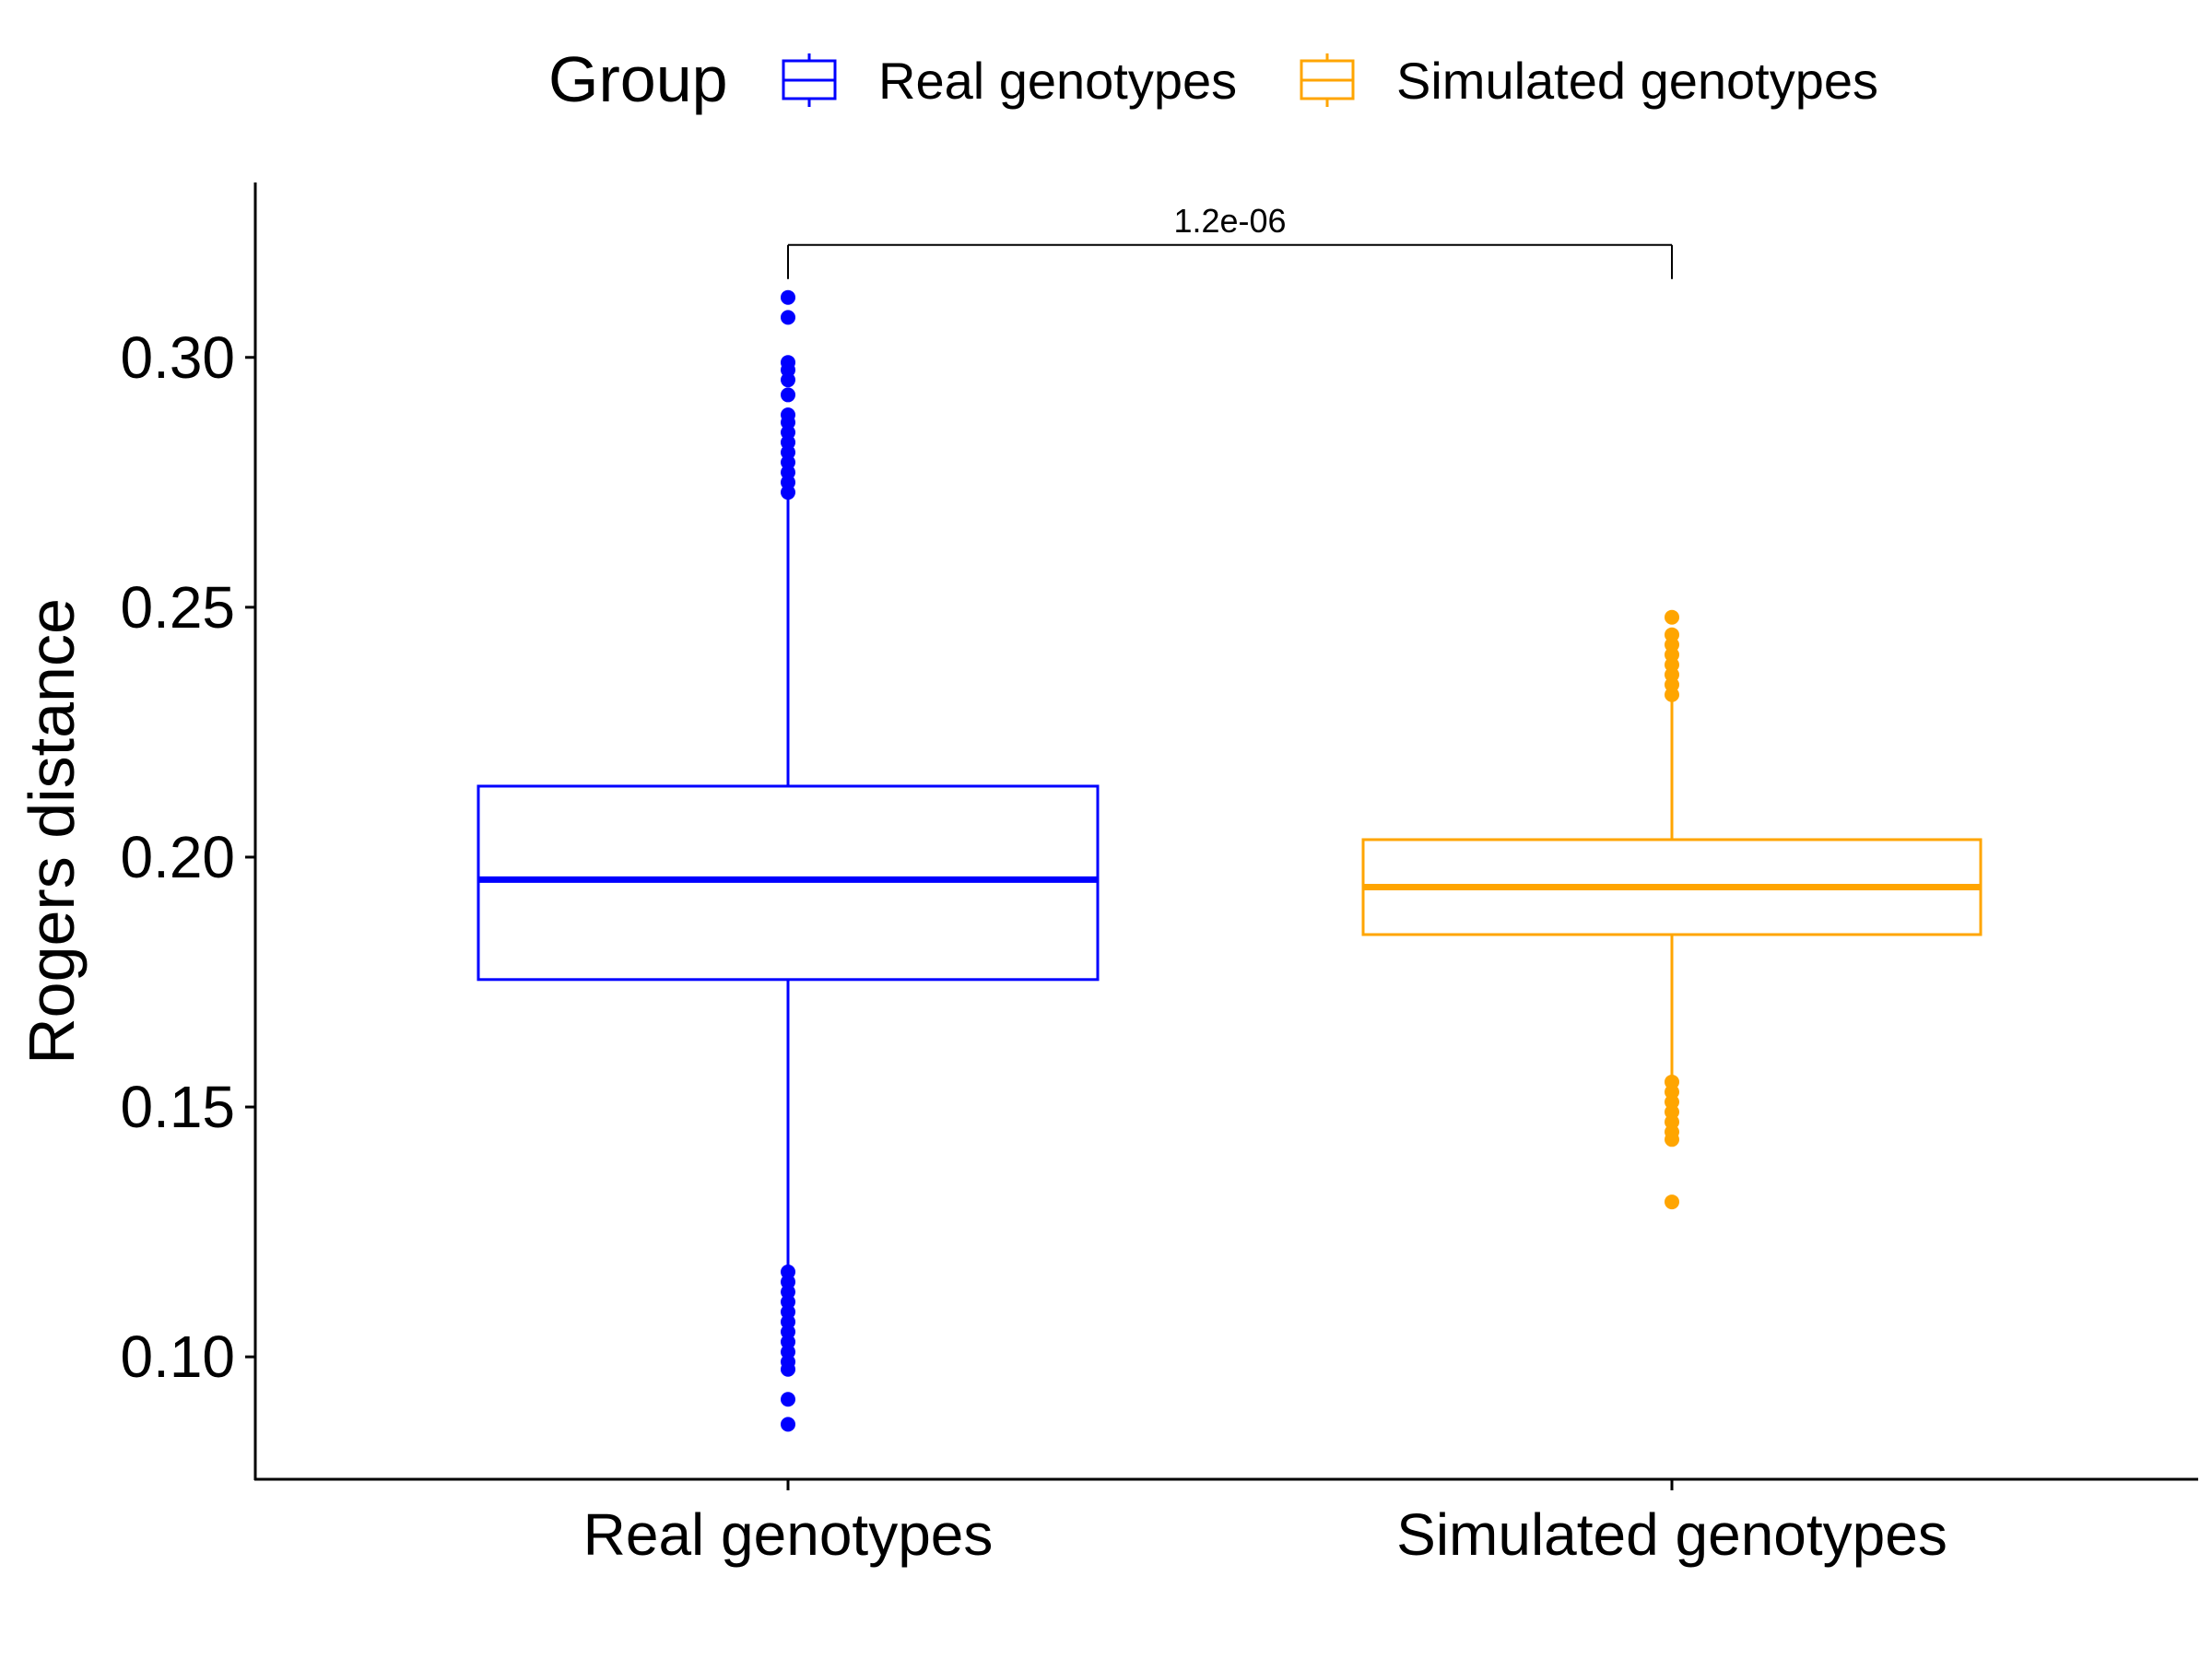 The width and height of the screenshot is (2212, 1659). What do you see at coordinates (177, 857) in the screenshot?
I see `y-tick-label: 0.20` at bounding box center [177, 857].